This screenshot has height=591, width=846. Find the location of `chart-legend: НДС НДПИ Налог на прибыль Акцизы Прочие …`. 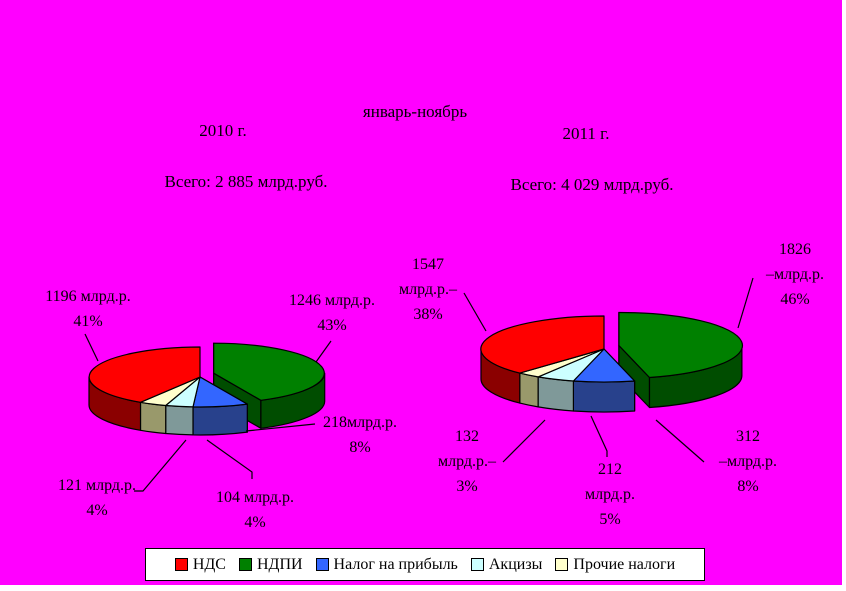

chart-legend: НДС НДПИ Налог на прибыль Акцизы Прочие … is located at coordinates (425, 564).